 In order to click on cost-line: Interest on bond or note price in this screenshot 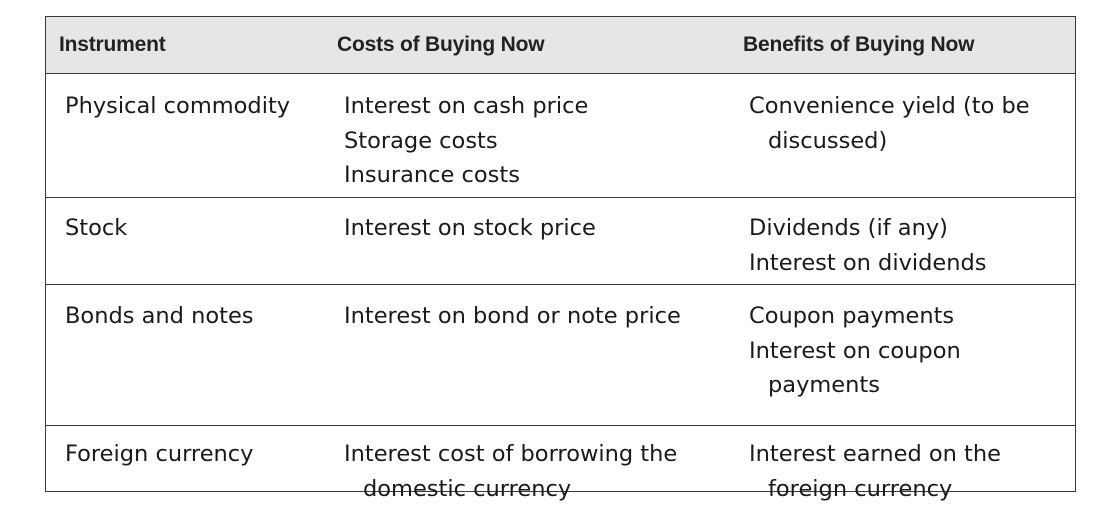, I will do `click(512, 316)`.